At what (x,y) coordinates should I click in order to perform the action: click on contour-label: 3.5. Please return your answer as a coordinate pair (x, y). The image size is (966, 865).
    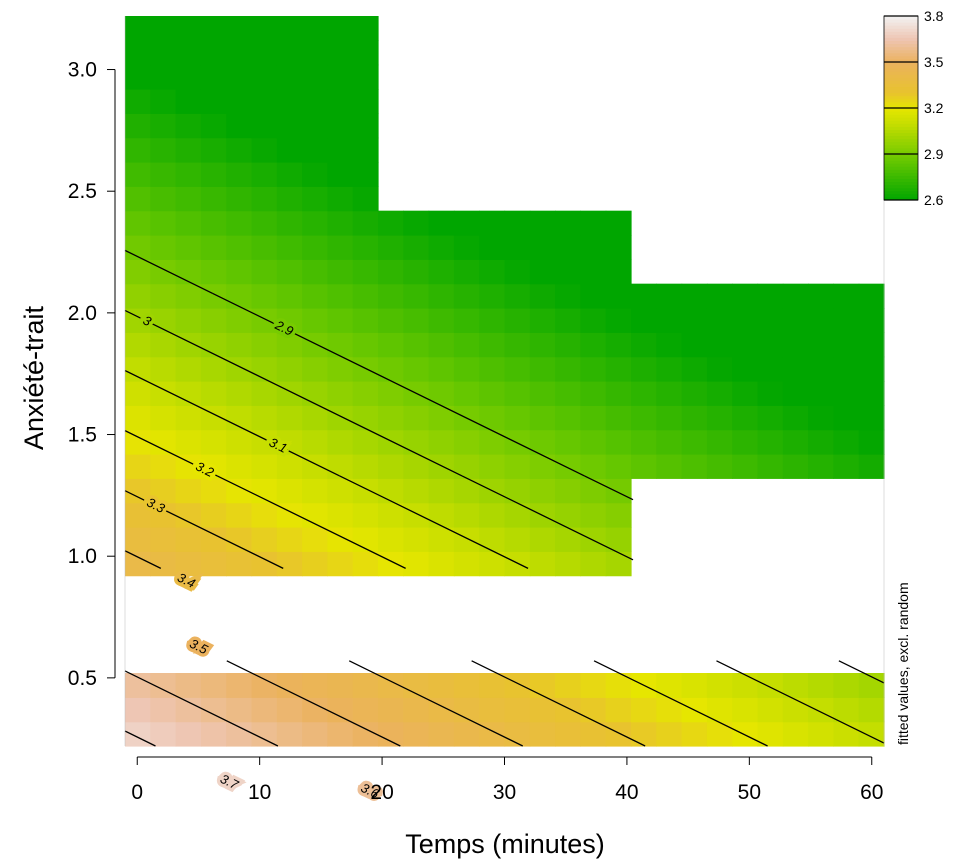
    Looking at the image, I should click on (199, 647).